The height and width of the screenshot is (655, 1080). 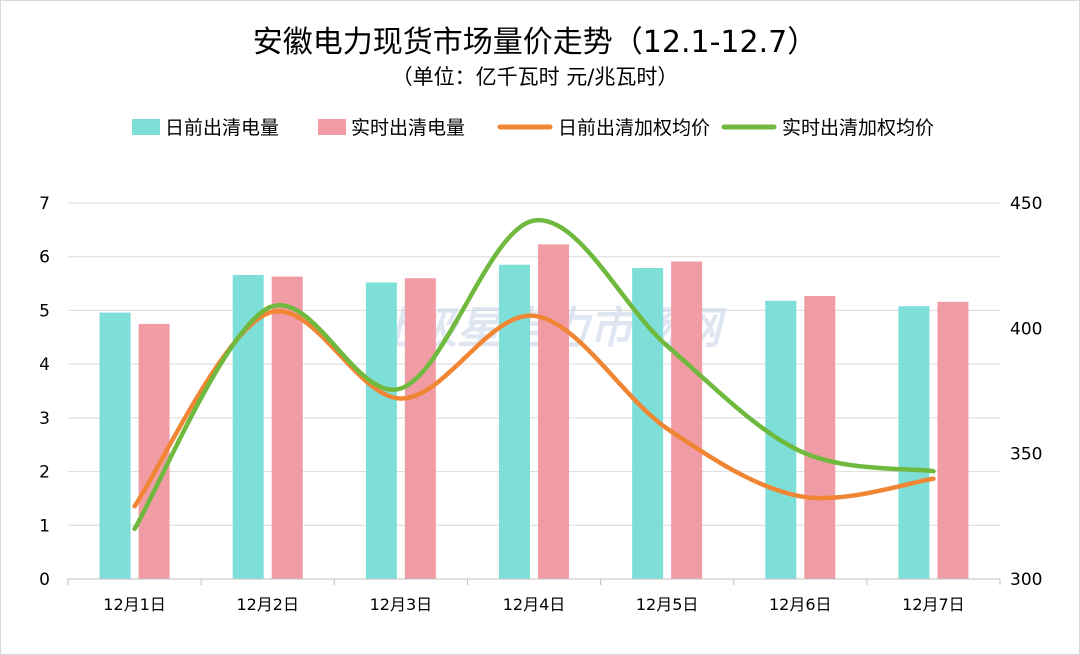 I want to click on x-category-label: 12月3日, so click(x=401, y=604).